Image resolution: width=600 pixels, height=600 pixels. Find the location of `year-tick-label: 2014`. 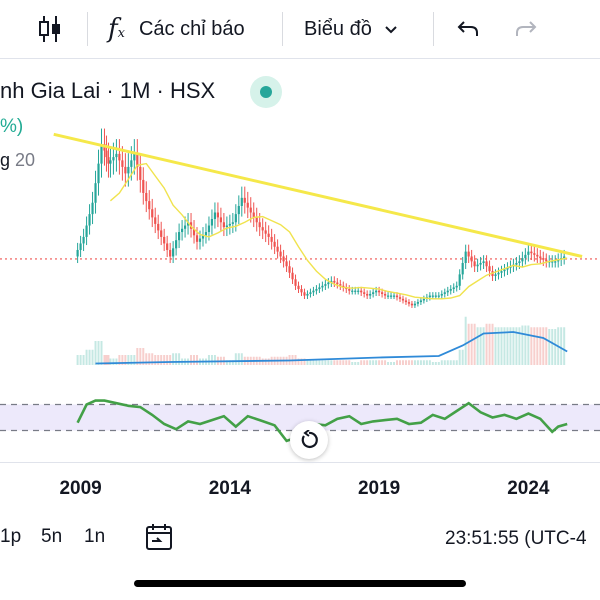

year-tick-label: 2014 is located at coordinates (229, 488).